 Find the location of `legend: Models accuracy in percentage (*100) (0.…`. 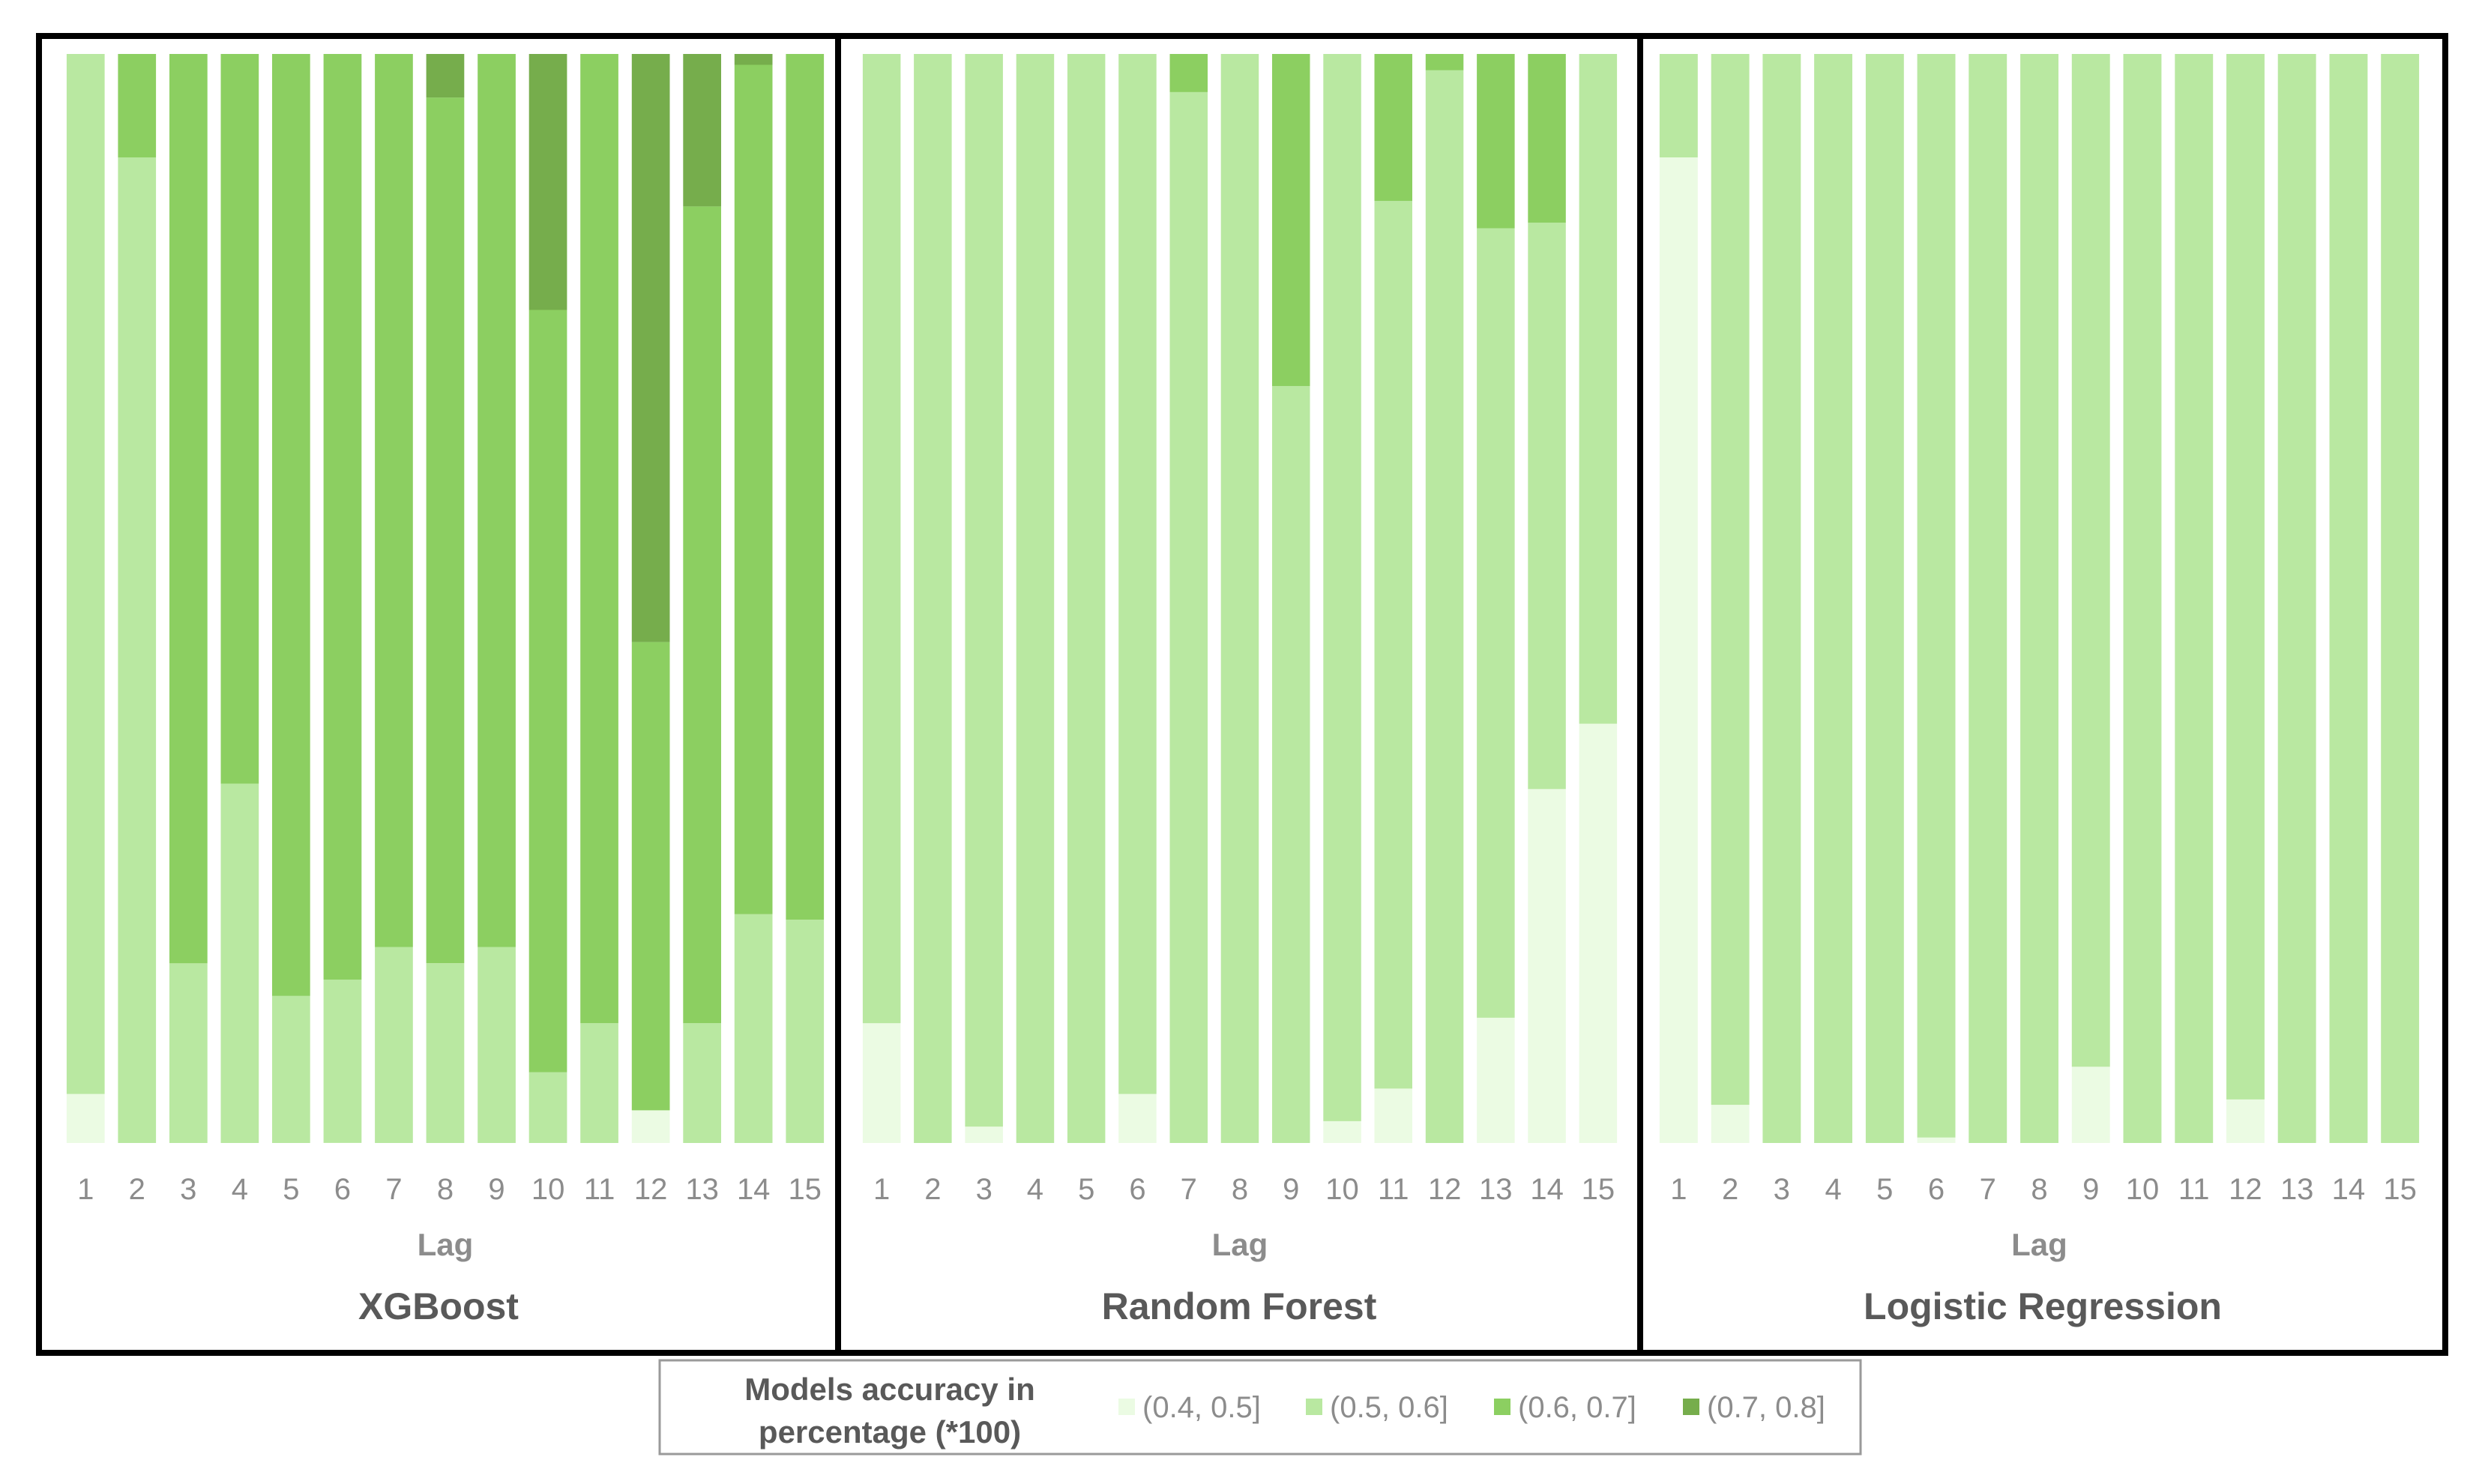

legend: Models accuracy in percentage (*100) (0.… is located at coordinates (1260, 1408).